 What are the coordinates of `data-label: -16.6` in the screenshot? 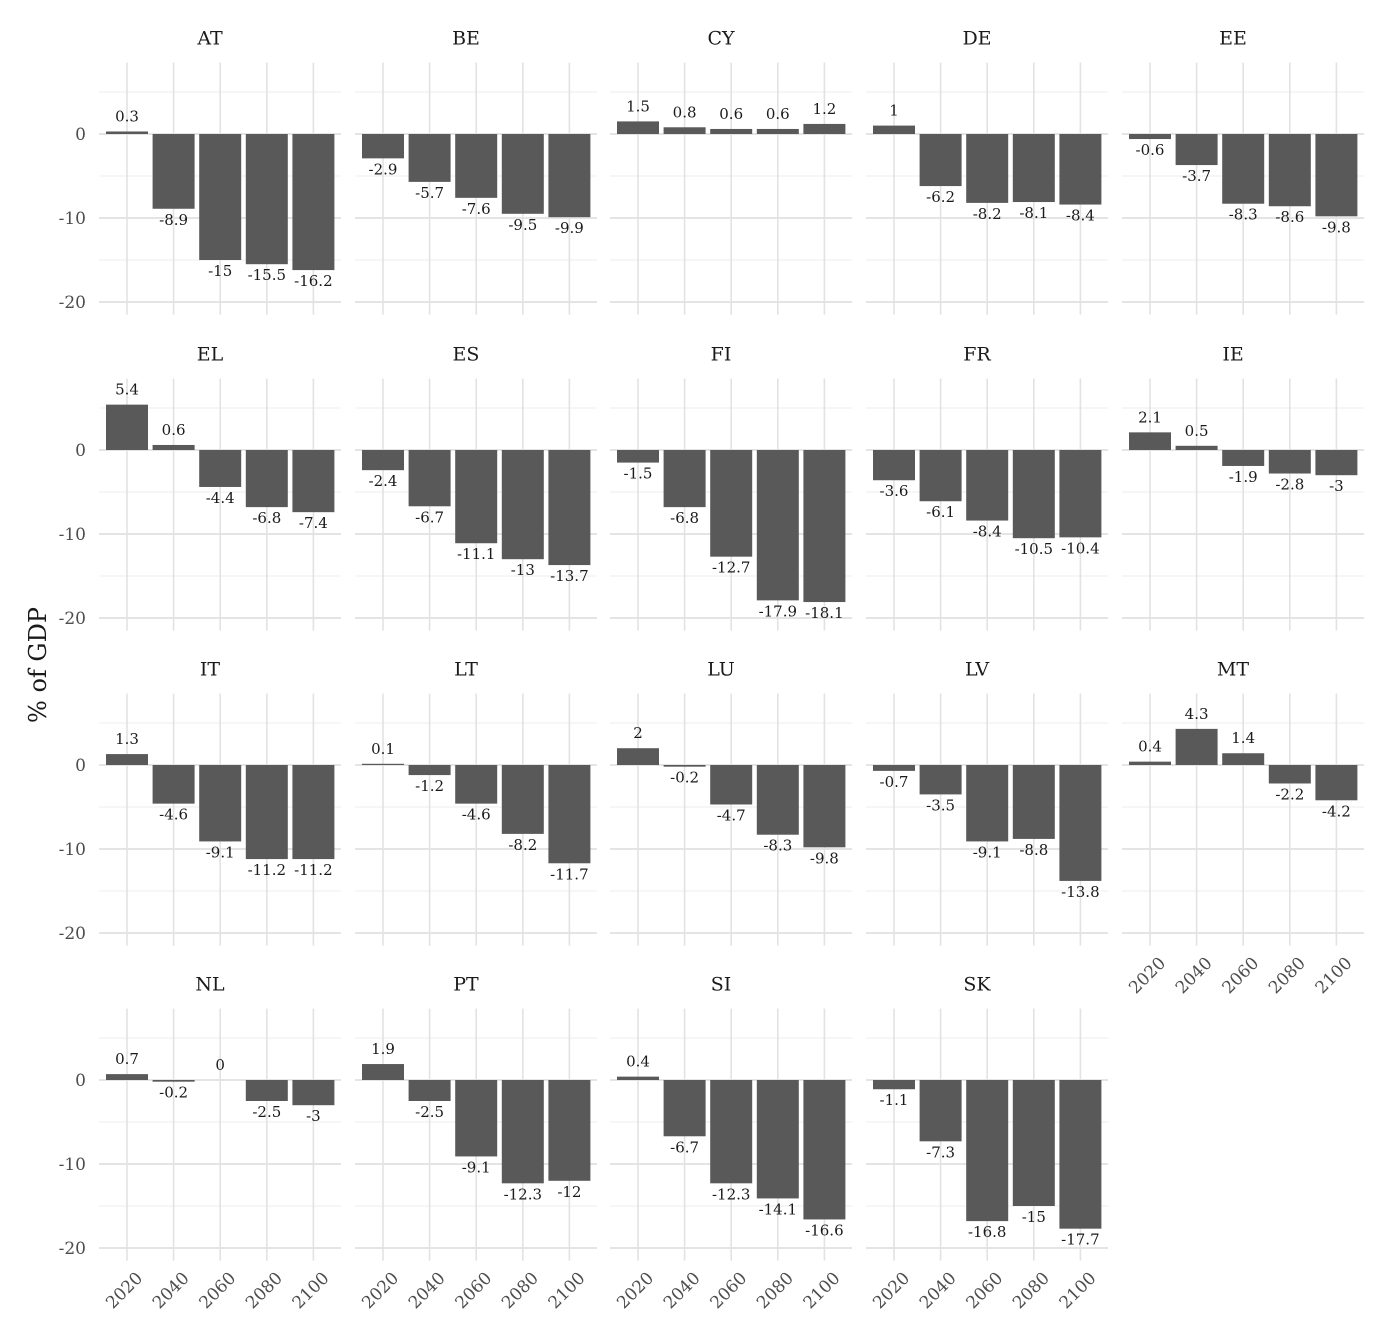 It's located at (824, 1230).